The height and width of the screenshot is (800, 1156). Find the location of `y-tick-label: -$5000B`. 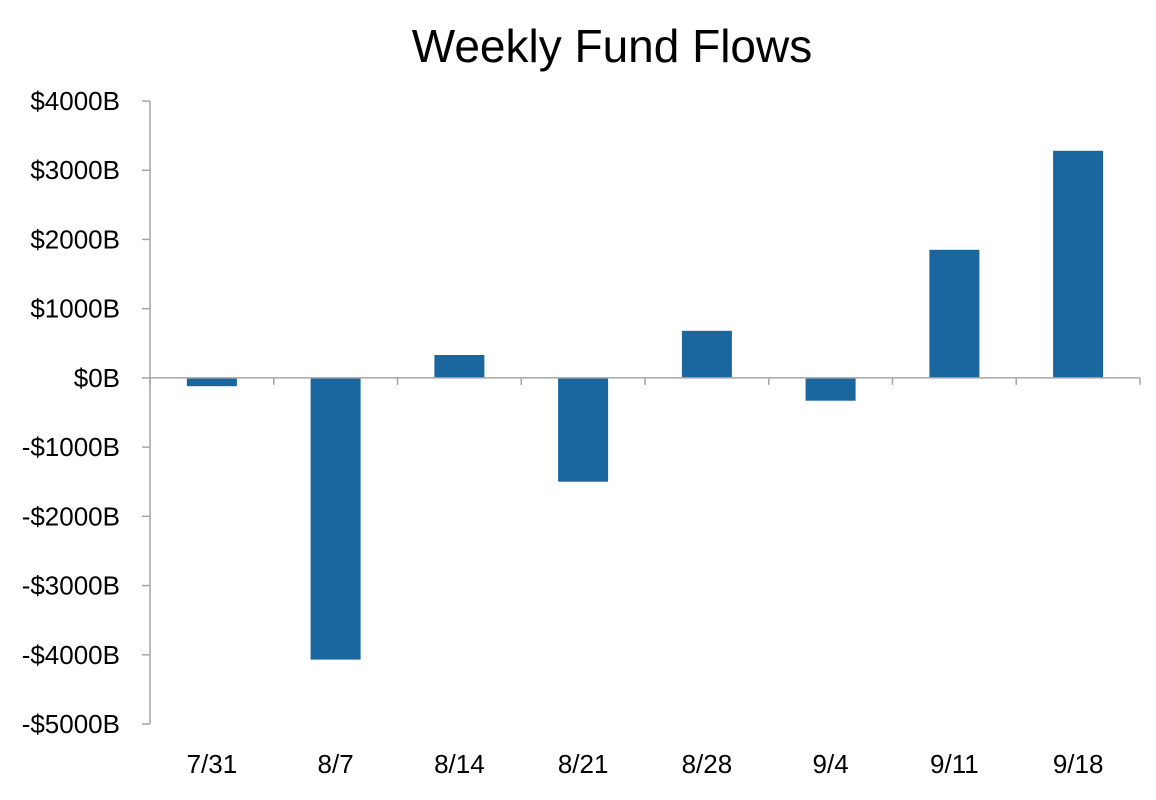

y-tick-label: -$5000B is located at coordinates (71, 724).